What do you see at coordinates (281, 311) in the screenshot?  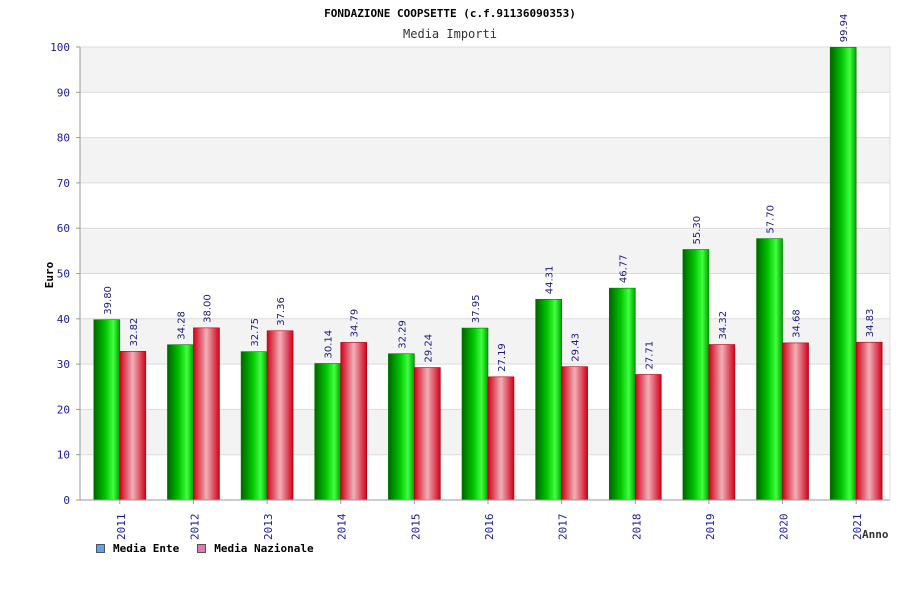 I see `data-label: 37.36` at bounding box center [281, 311].